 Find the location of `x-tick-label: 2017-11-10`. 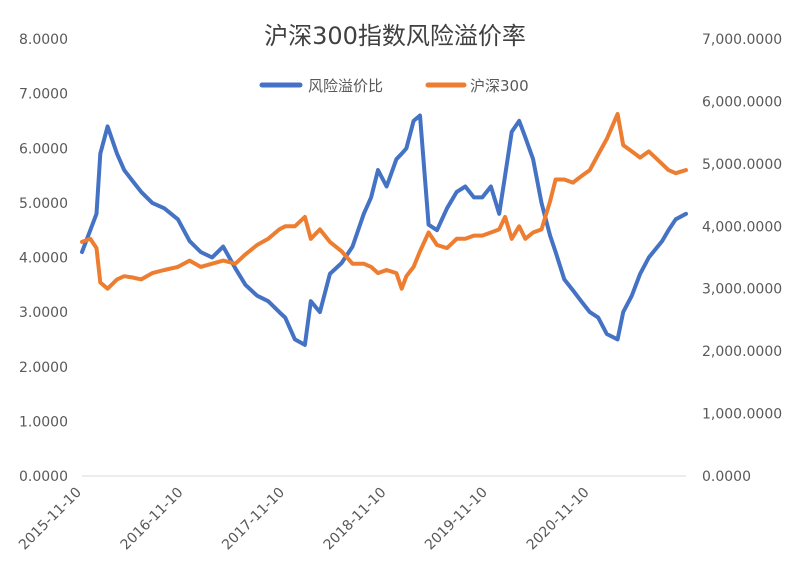

x-tick-label: 2017-11-10 is located at coordinates (253, 519).